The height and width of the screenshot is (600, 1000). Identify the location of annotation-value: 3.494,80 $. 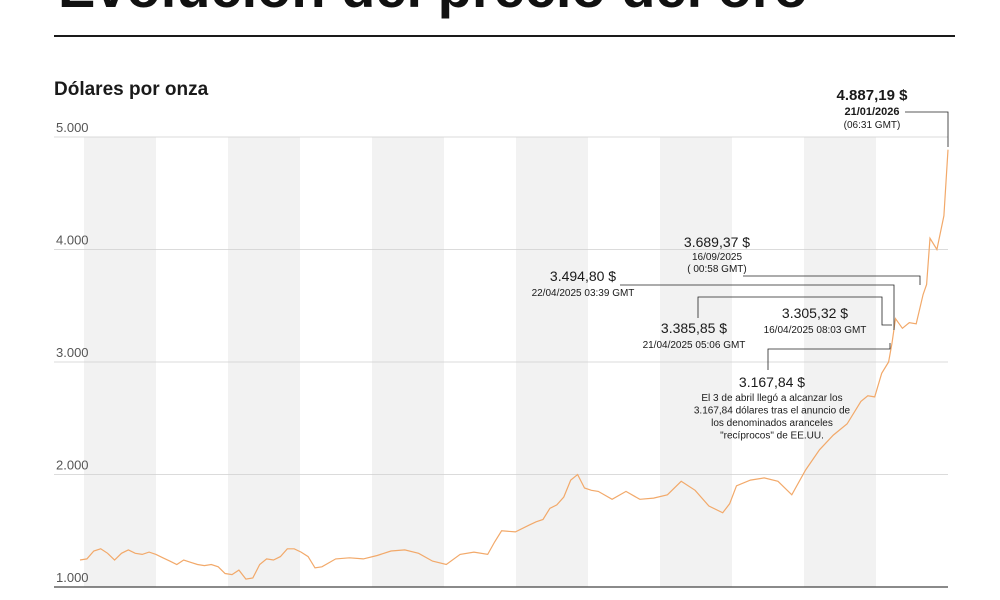
(583, 276).